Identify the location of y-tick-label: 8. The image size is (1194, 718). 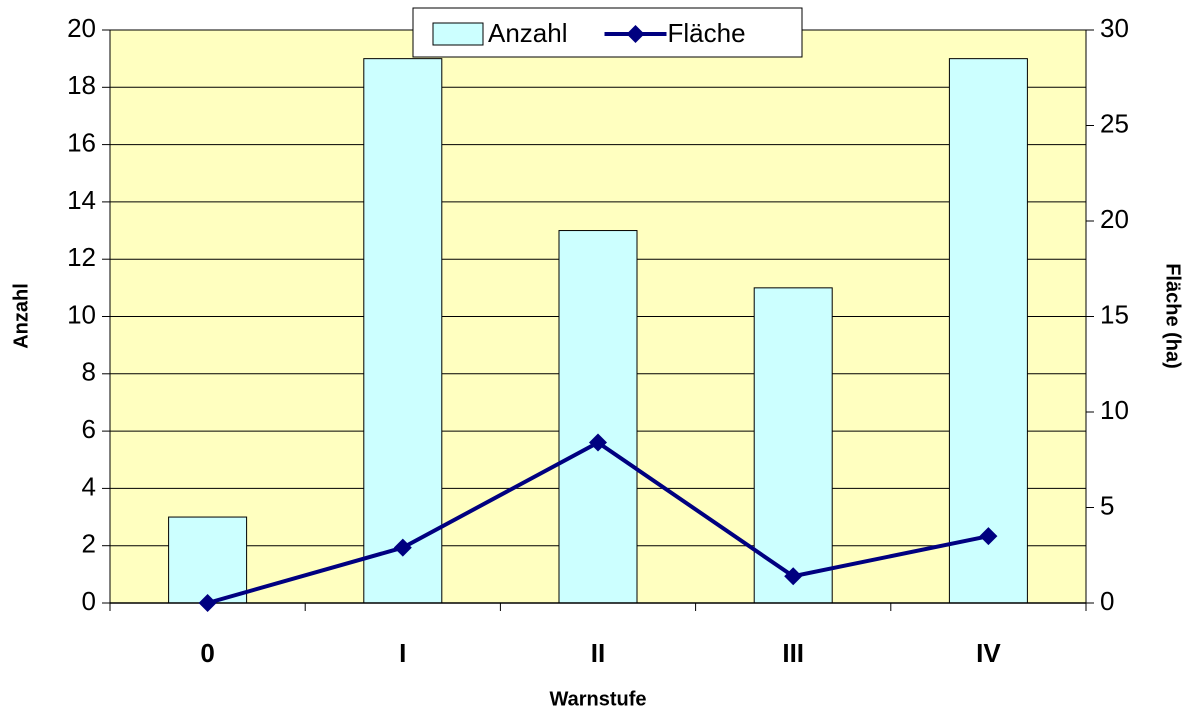
(89, 372).